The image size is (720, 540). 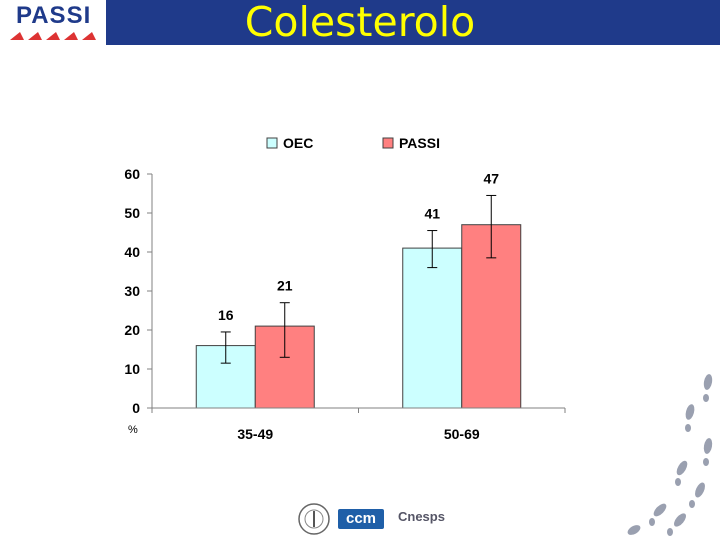 I want to click on y-tick-label: 10, so click(x=132, y=369).